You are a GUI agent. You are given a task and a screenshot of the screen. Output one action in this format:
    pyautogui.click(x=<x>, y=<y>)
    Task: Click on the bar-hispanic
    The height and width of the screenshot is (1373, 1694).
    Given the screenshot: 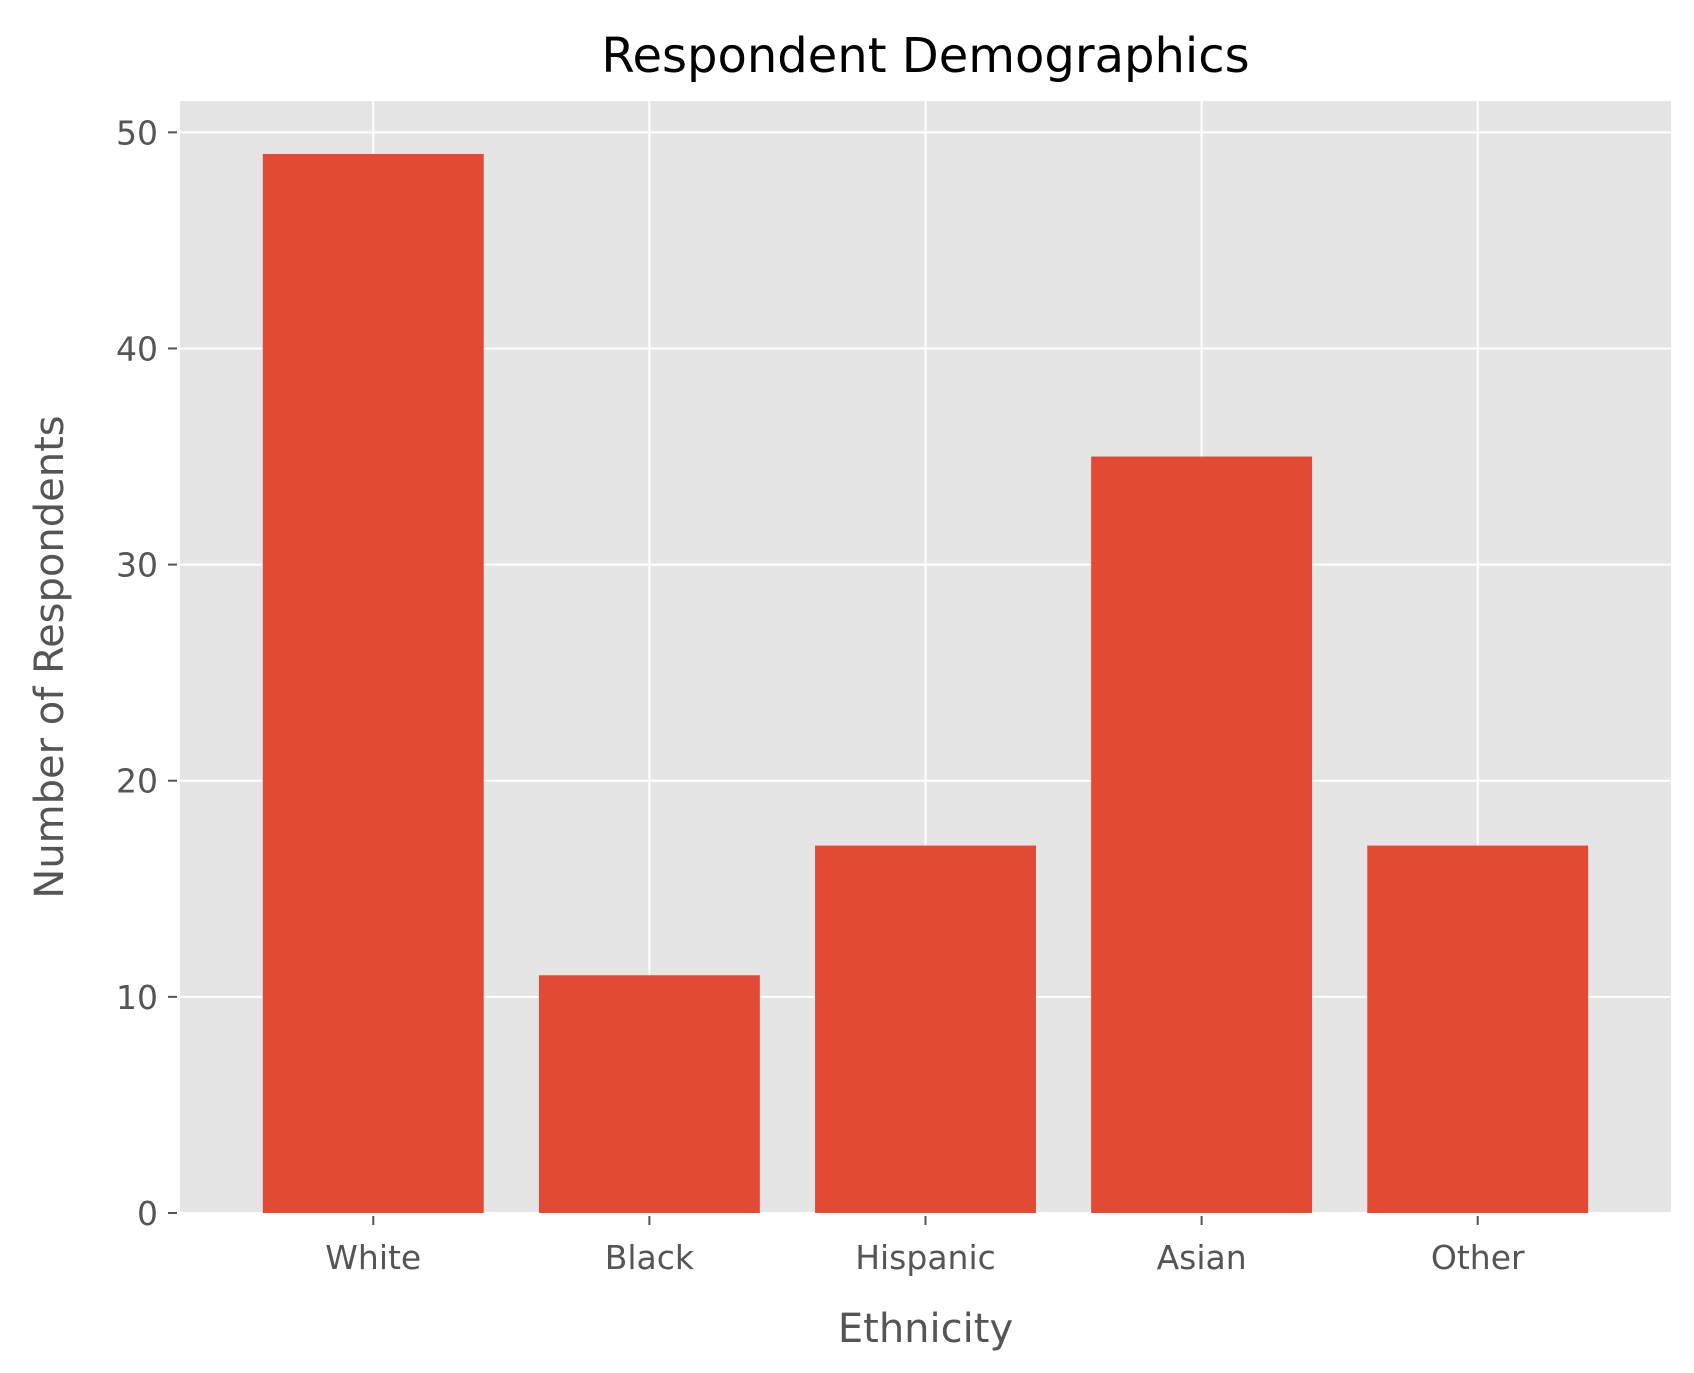 What is the action you would take?
    pyautogui.click(x=925, y=1029)
    